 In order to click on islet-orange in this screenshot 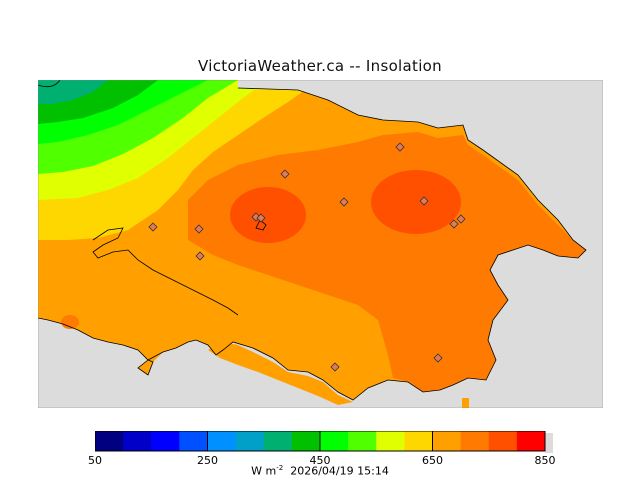, I will do `click(70, 322)`.